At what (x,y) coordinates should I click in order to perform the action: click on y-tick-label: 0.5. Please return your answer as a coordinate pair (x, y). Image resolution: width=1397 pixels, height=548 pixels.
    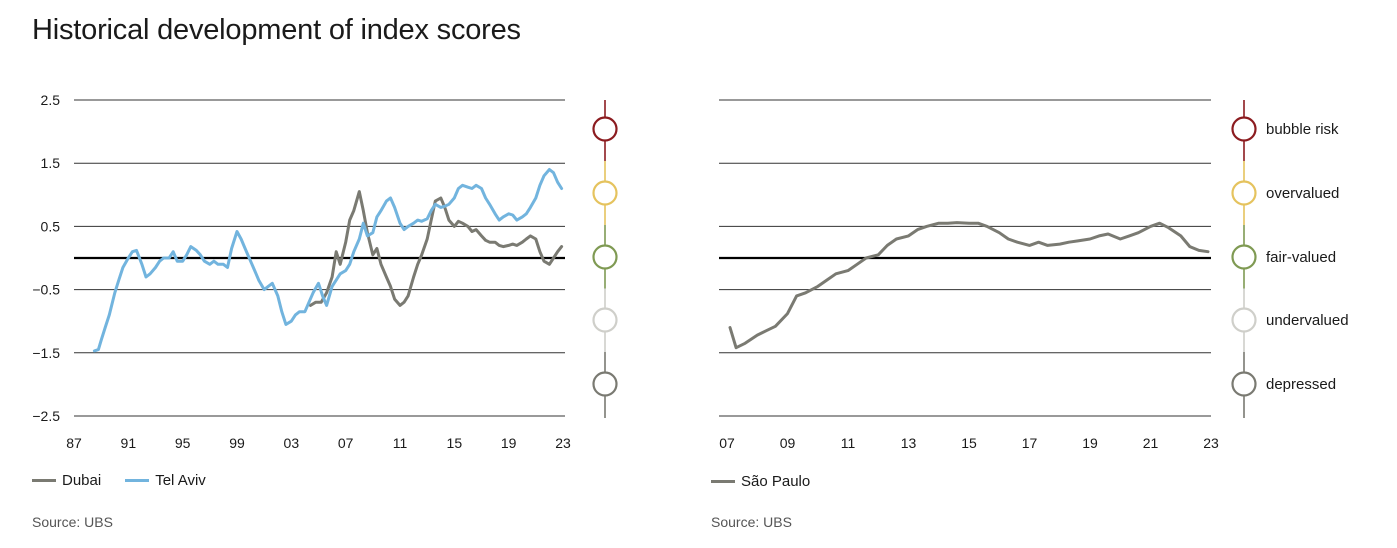
    Looking at the image, I should click on (51, 226).